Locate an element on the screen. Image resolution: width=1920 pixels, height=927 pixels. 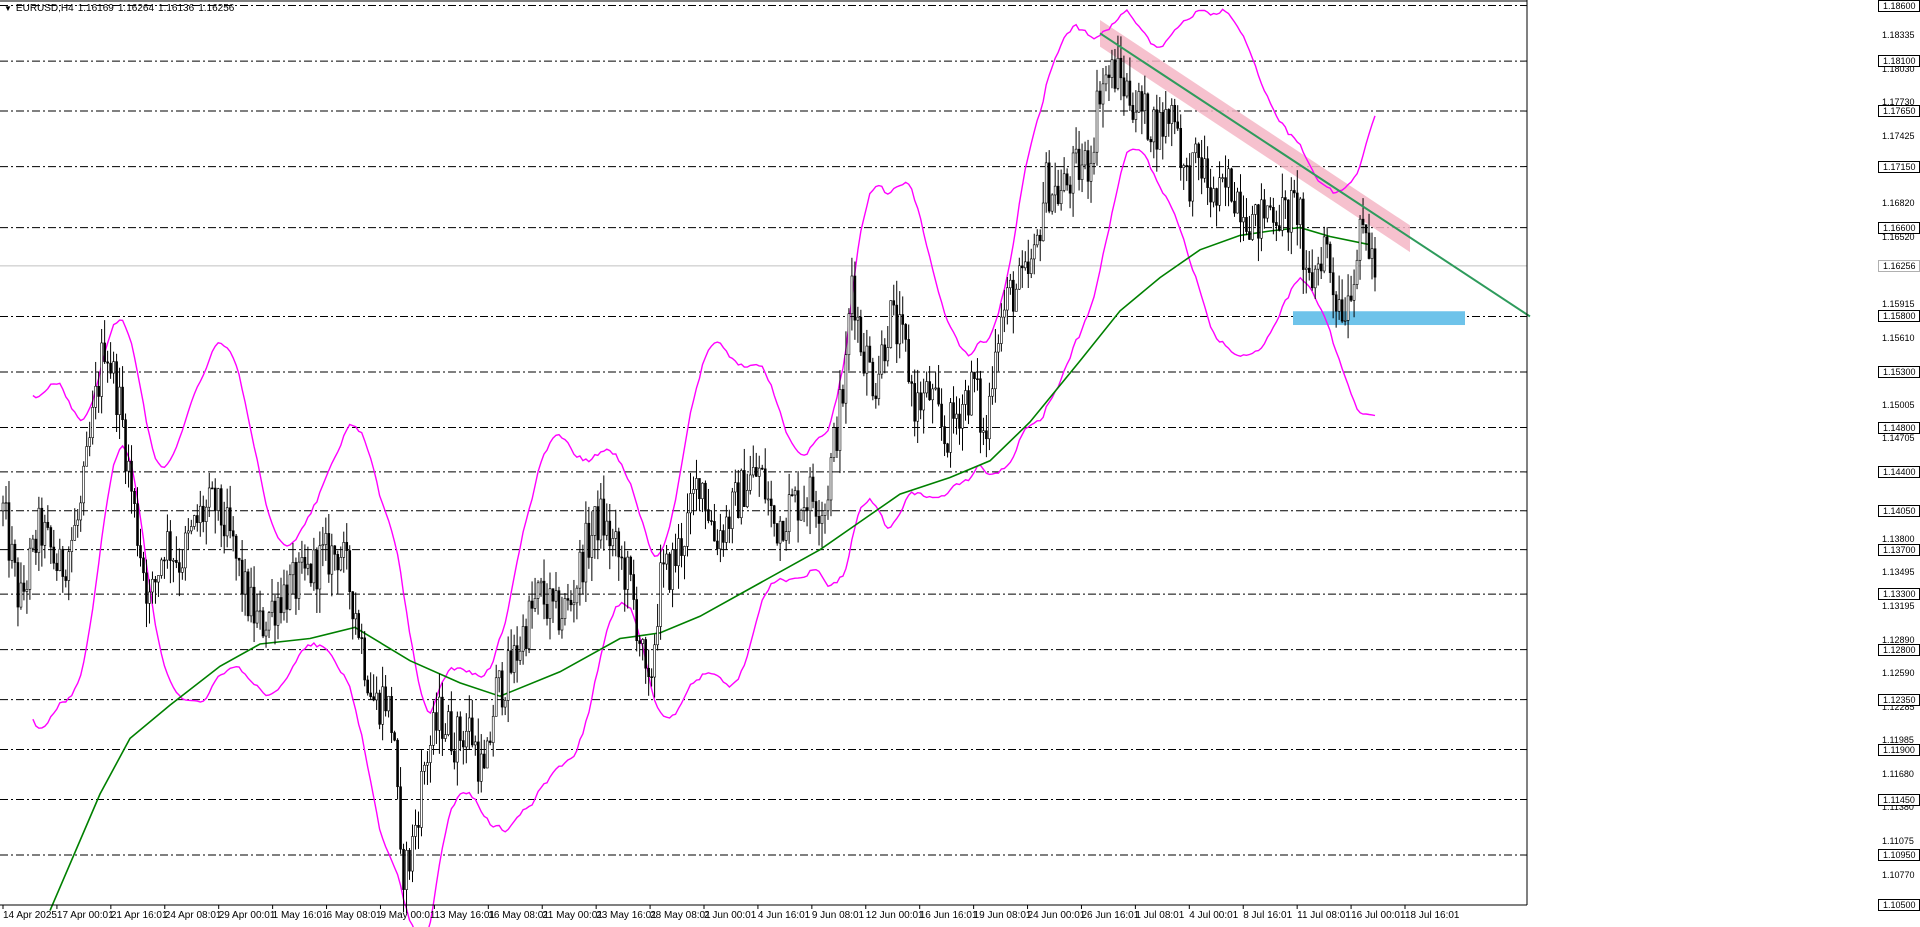
trendline is located at coordinates (1315, 175).